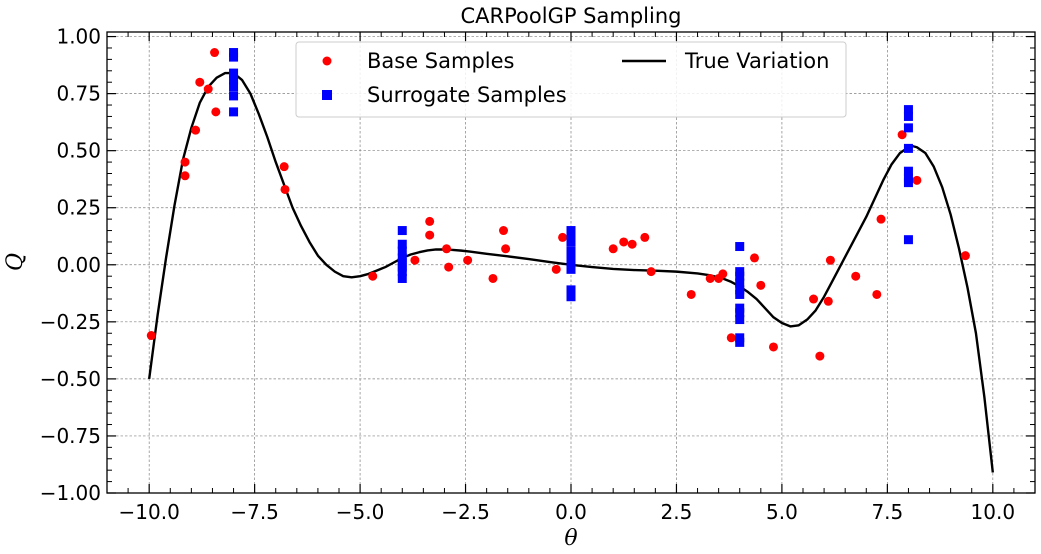 The image size is (1041, 554). Describe the element at coordinates (467, 95) in the screenshot. I see `legend-label-surrogate-samples: Surrogate Samples` at that location.